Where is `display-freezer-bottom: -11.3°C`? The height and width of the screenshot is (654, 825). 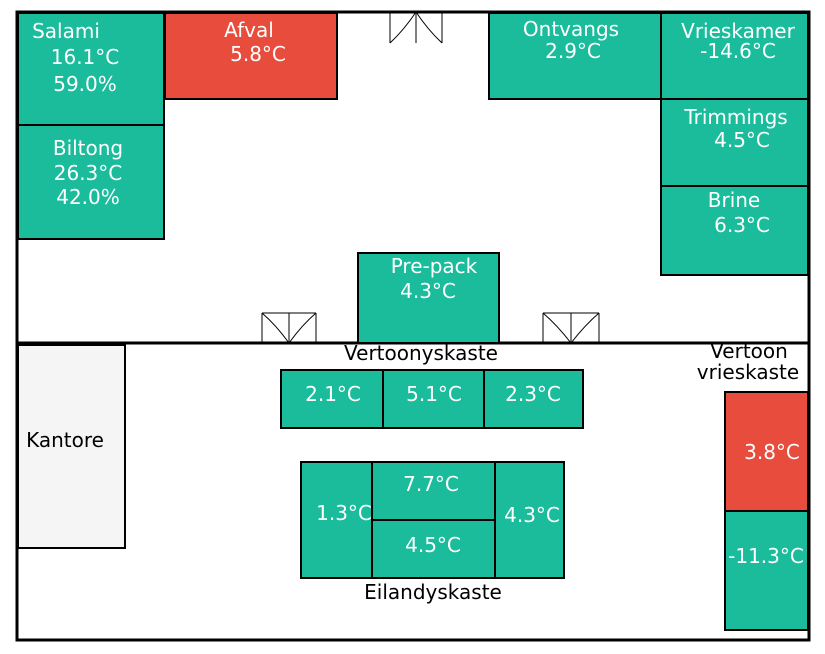 display-freezer-bottom: -11.3°C is located at coordinates (766, 570).